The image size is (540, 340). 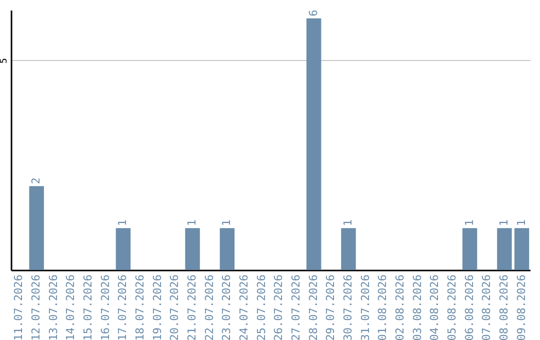 What do you see at coordinates (192, 307) in the screenshot?
I see `x-tick-label: 21.07.2026` at bounding box center [192, 307].